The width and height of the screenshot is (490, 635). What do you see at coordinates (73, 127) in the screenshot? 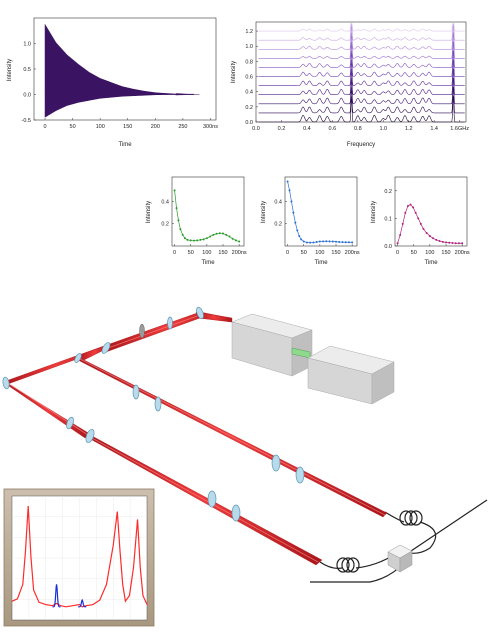
I see `decay-xtick-label: 50` at bounding box center [73, 127].